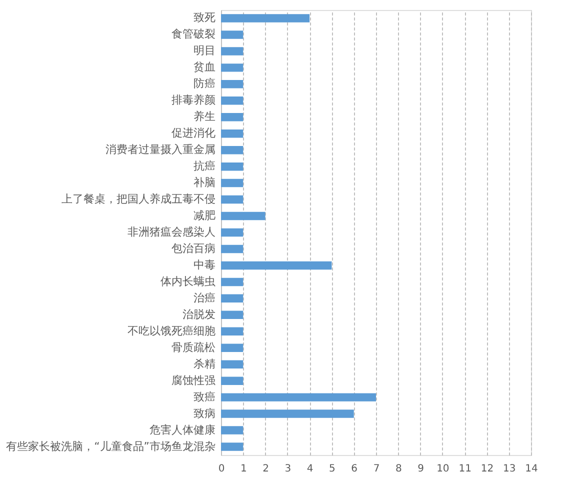 This screenshot has height=487, width=576. I want to click on x-tick-label: 2, so click(265, 469).